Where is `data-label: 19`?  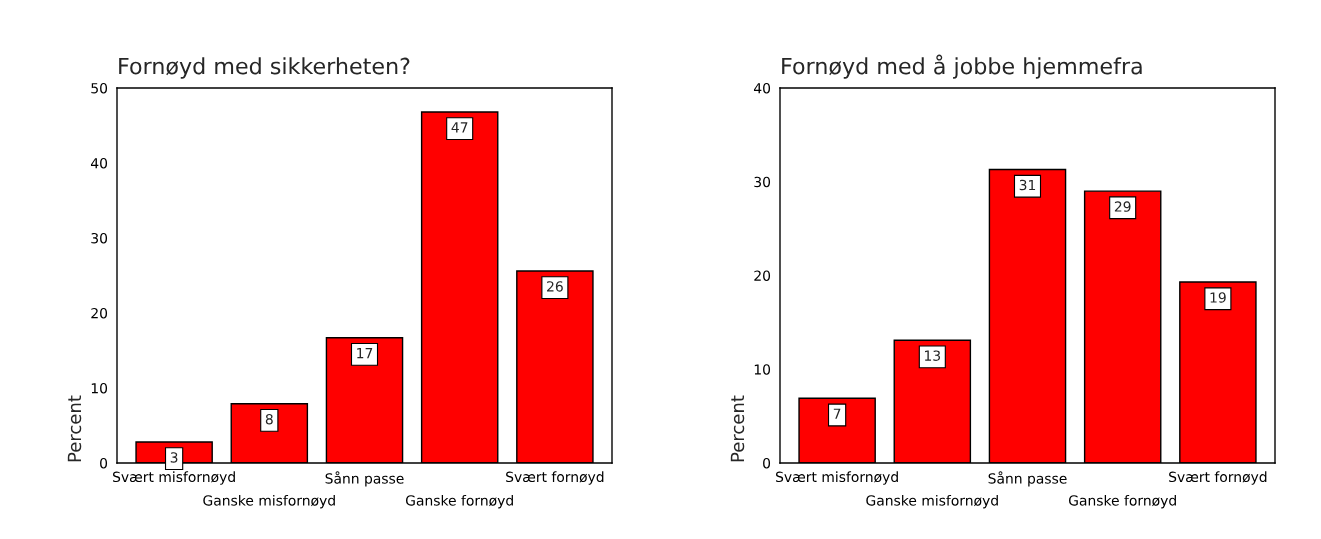
data-label: 19 is located at coordinates (1218, 297).